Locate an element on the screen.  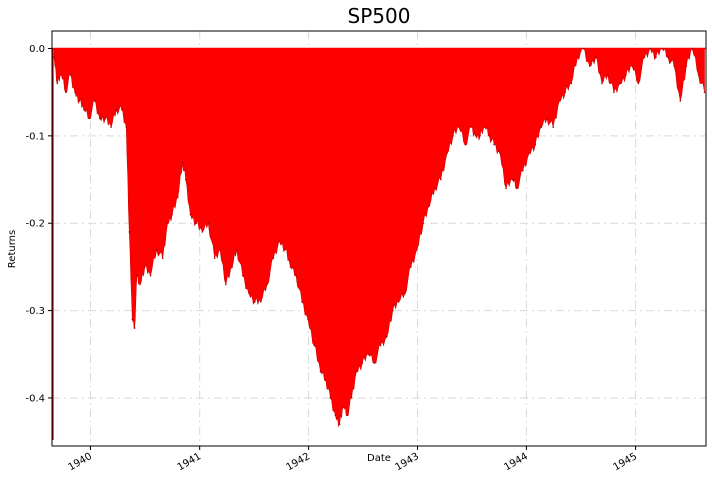
x-tick-label: 1942 is located at coordinates (299, 462).